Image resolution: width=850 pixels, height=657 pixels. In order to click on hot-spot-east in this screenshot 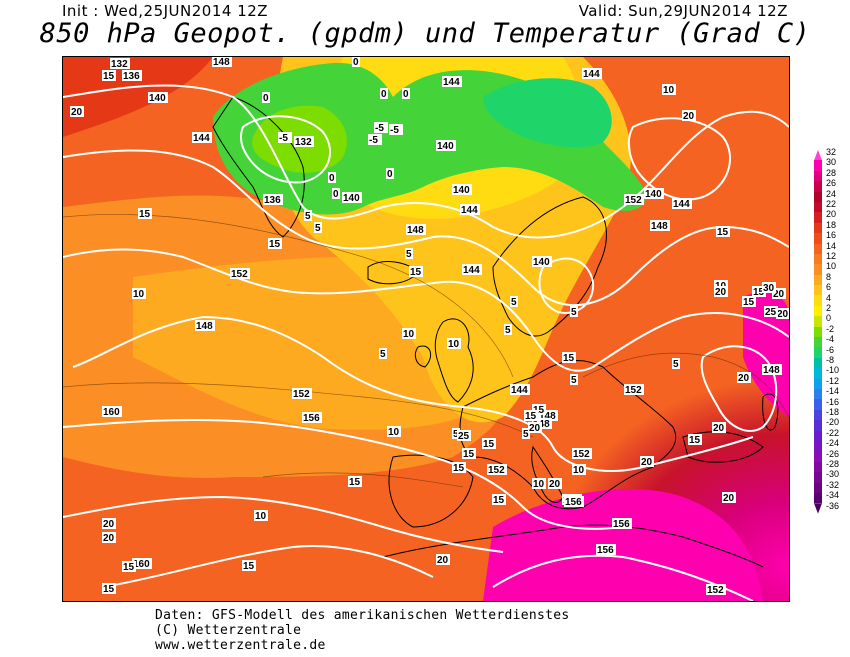, I will do `click(766, 354)`.